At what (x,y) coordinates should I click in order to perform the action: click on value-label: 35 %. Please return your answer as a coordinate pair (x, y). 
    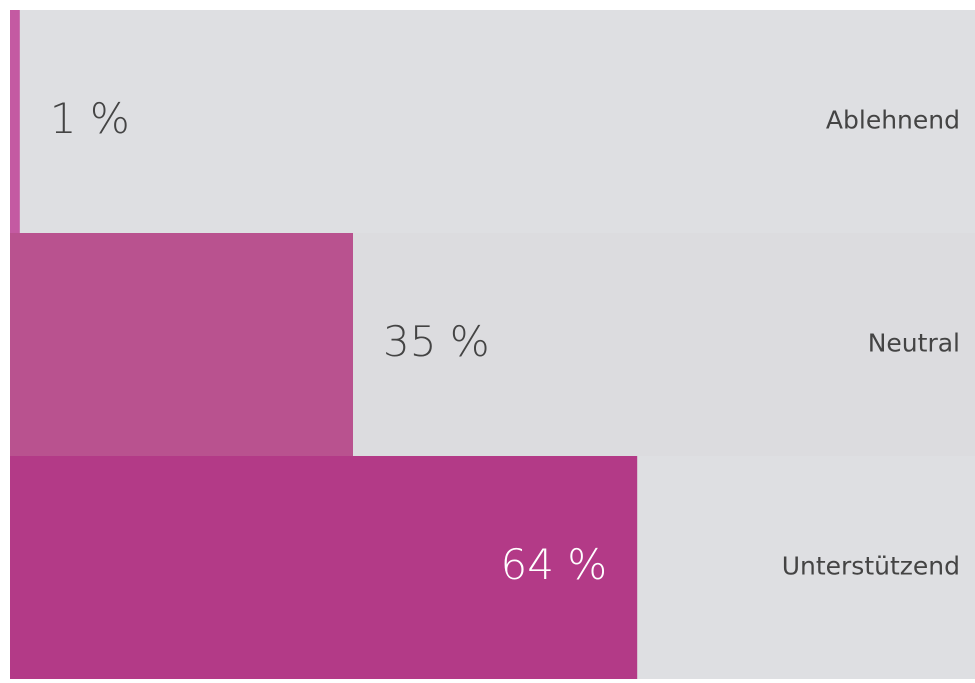
    Looking at the image, I should click on (436, 341).